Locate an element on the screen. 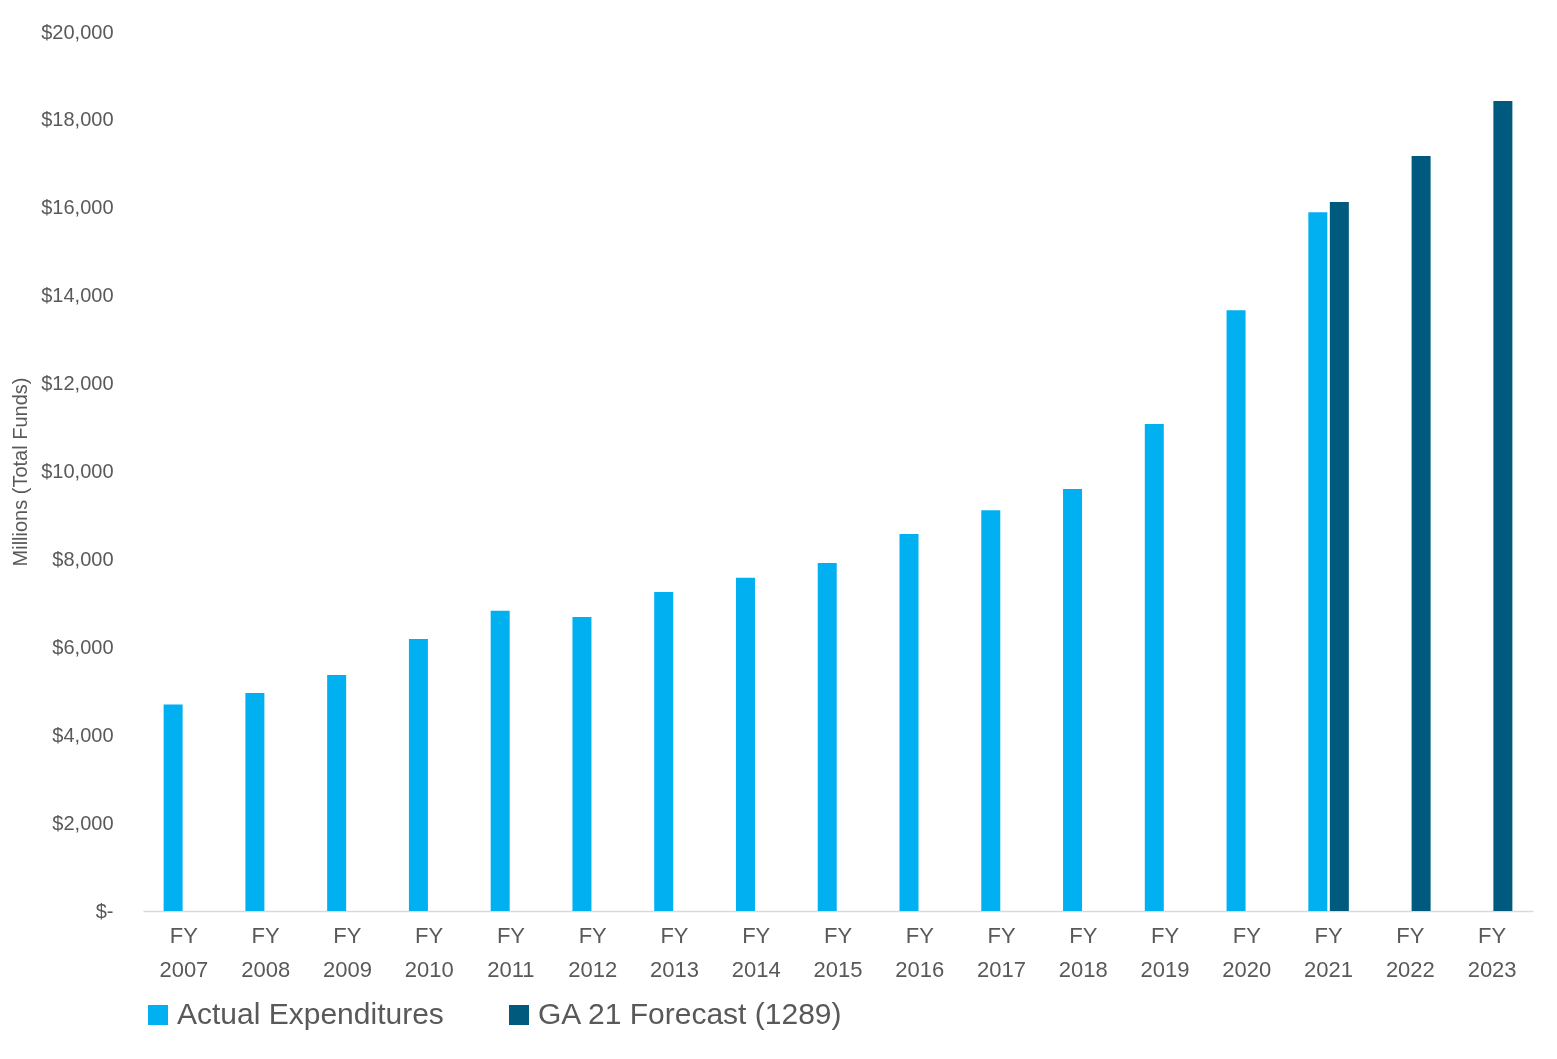 This screenshot has height=1059, width=1557. x-tick-label: FY 2021 is located at coordinates (1329, 952).